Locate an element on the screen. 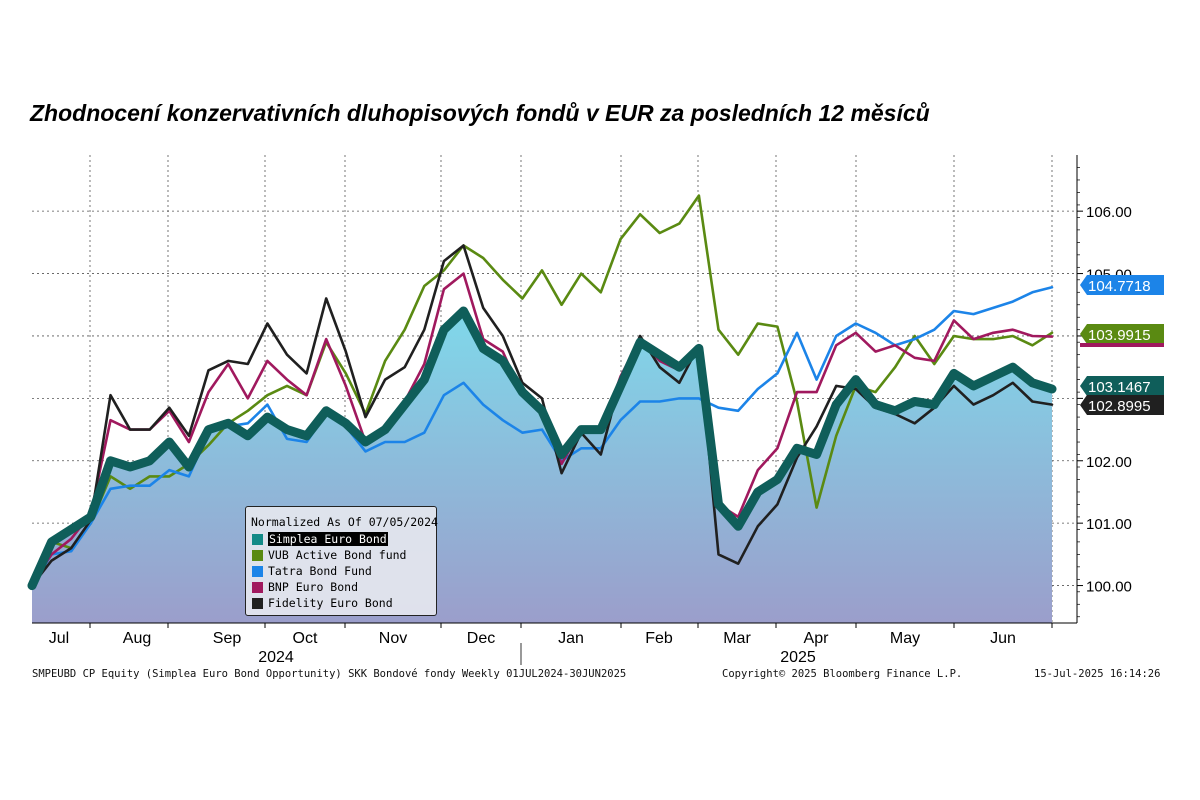 The image size is (1200, 800). x-tick-label: Jan is located at coordinates (571, 638).